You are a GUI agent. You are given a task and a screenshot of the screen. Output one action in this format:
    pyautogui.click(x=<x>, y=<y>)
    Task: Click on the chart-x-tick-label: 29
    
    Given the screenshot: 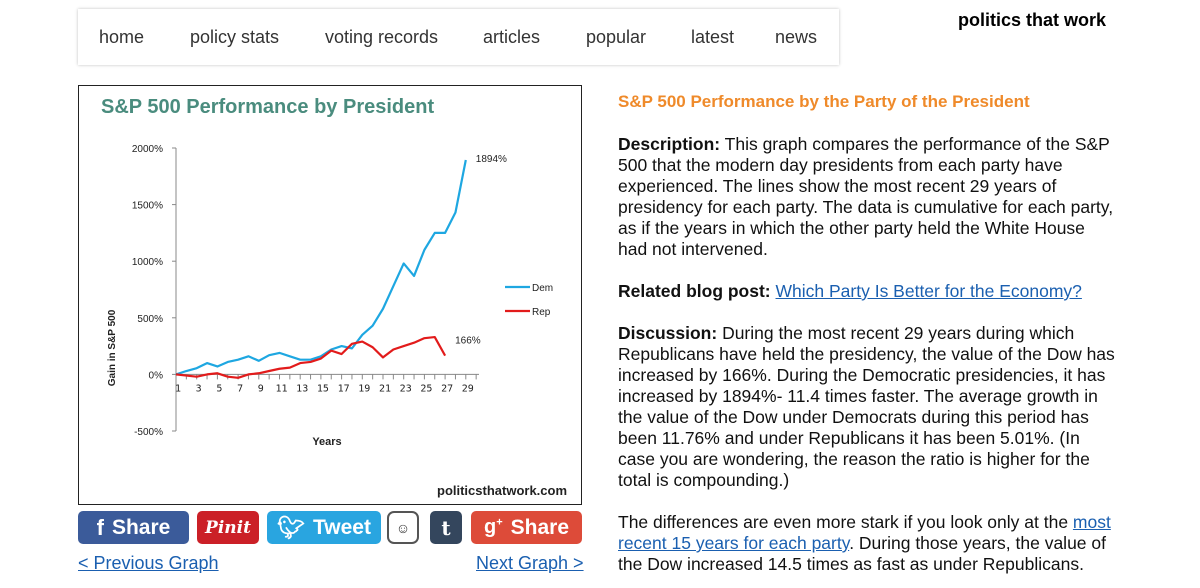 What is the action you would take?
    pyautogui.click(x=468, y=388)
    